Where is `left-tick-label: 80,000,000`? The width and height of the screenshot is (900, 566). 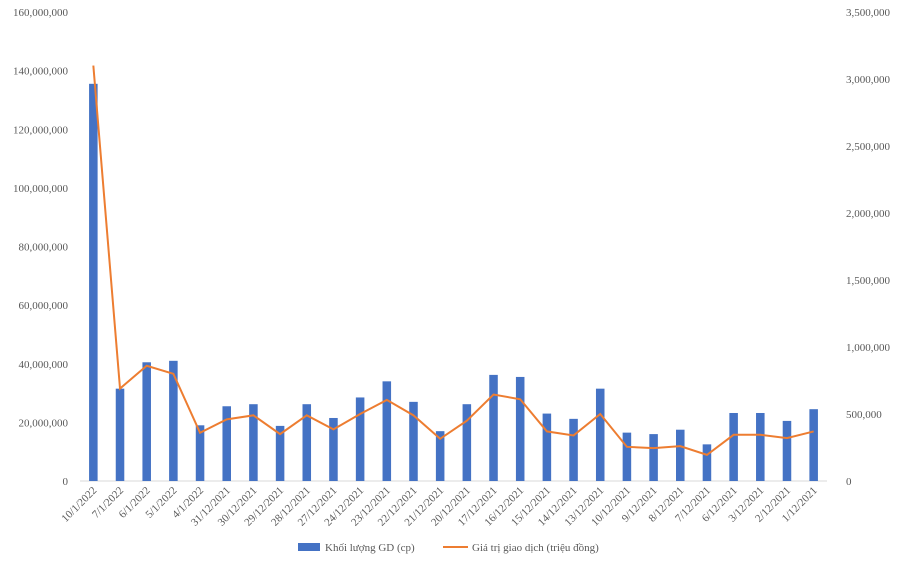 left-tick-label: 80,000,000 is located at coordinates (44, 248).